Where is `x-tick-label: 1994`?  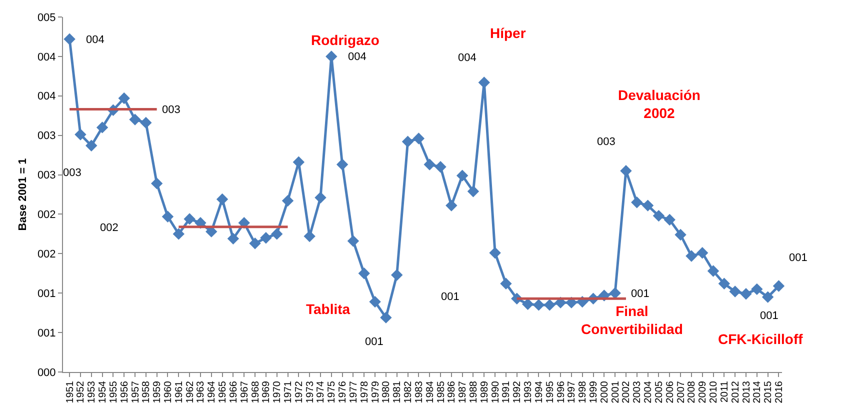
x-tick-label: 1994 is located at coordinates (539, 392).